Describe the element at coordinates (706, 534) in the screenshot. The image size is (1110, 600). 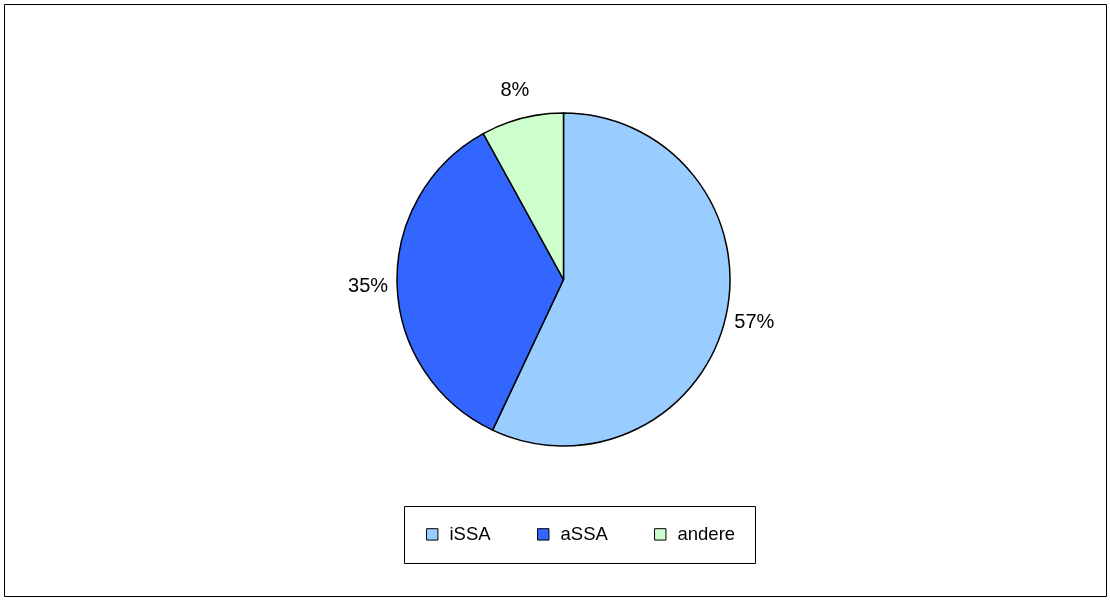
I see `legend-label: andere` at that location.